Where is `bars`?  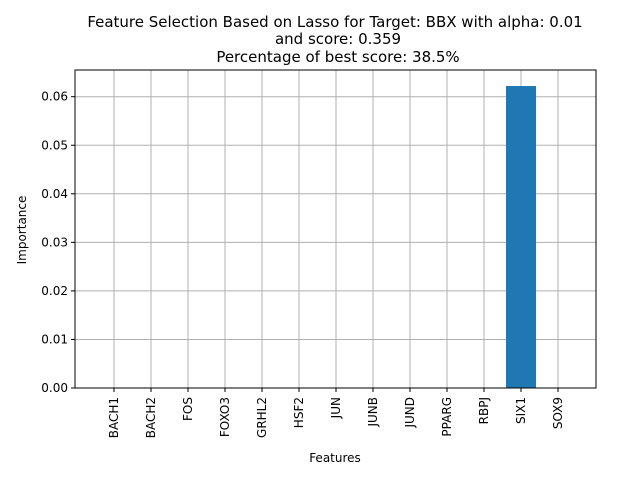
bars is located at coordinates (521, 237).